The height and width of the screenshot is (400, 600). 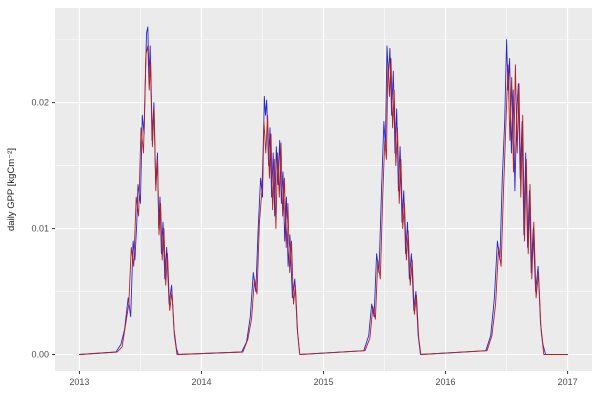 I want to click on x-tick-label: 2014, so click(x=201, y=382).